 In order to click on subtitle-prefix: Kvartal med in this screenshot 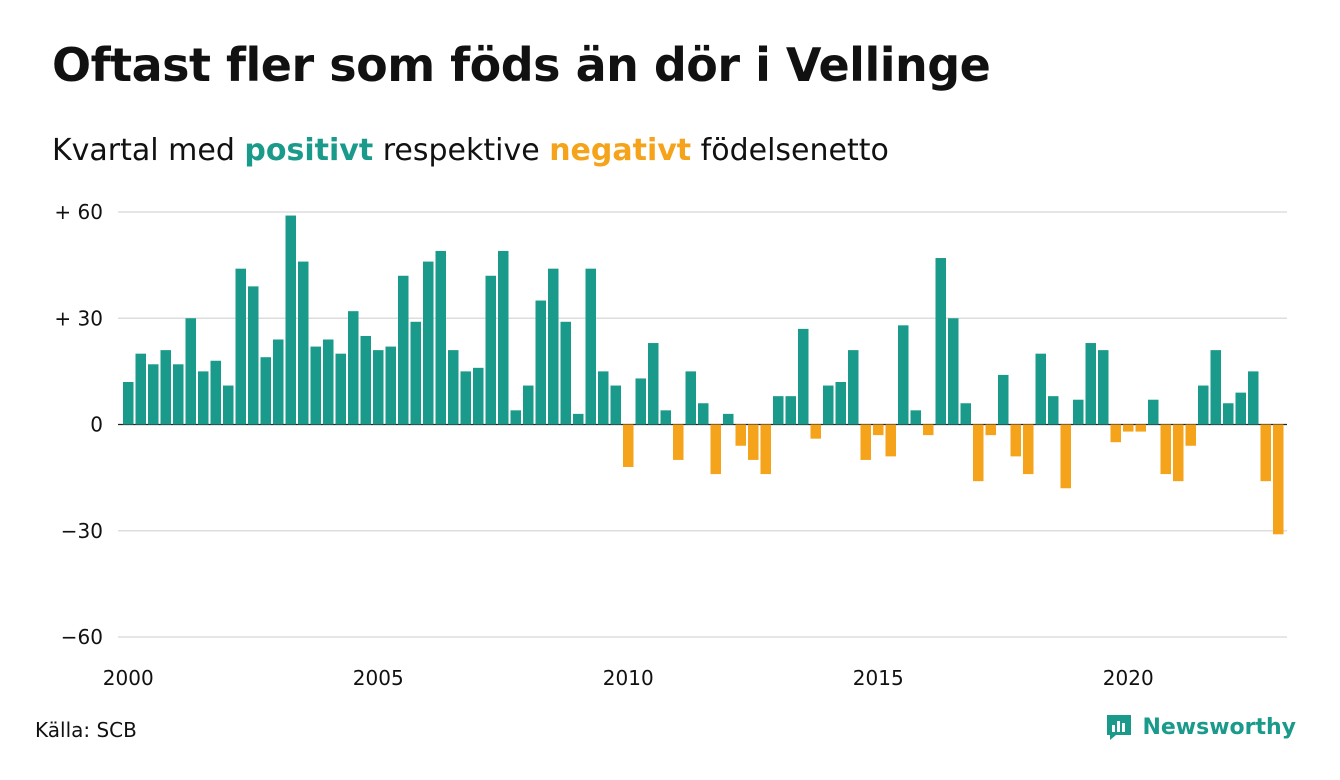, I will do `click(148, 150)`.